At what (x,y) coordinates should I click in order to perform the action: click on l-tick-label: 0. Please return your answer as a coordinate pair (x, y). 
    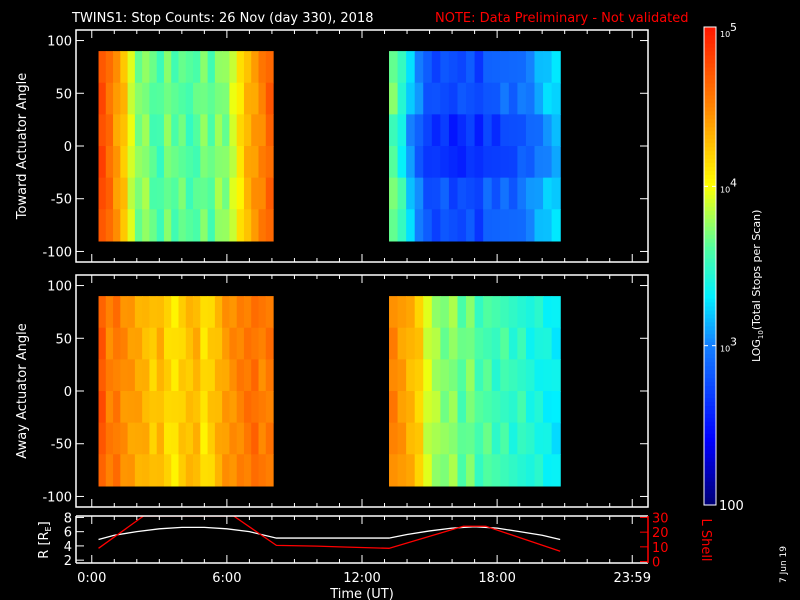
    Looking at the image, I should click on (656, 563).